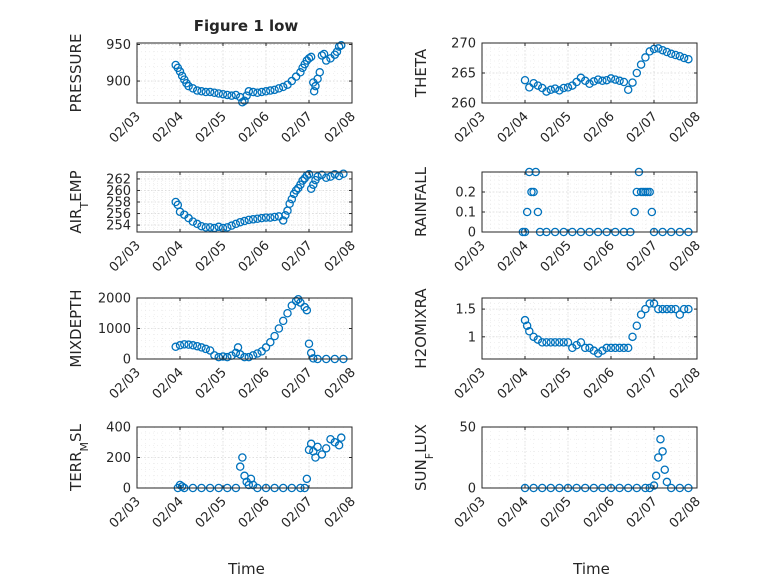  Describe the element at coordinates (421, 73) in the screenshot. I see `y-axis-label: THETA` at that location.